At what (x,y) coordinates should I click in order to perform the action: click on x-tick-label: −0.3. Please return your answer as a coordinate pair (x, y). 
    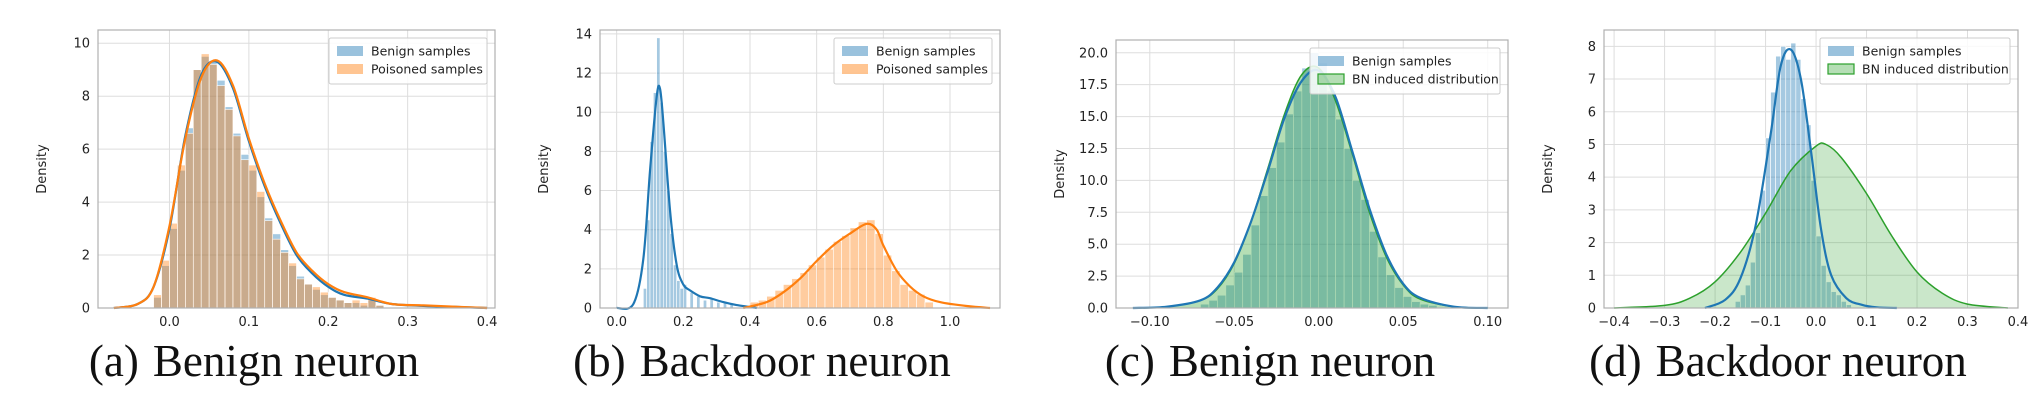
    Looking at the image, I should click on (1665, 322).